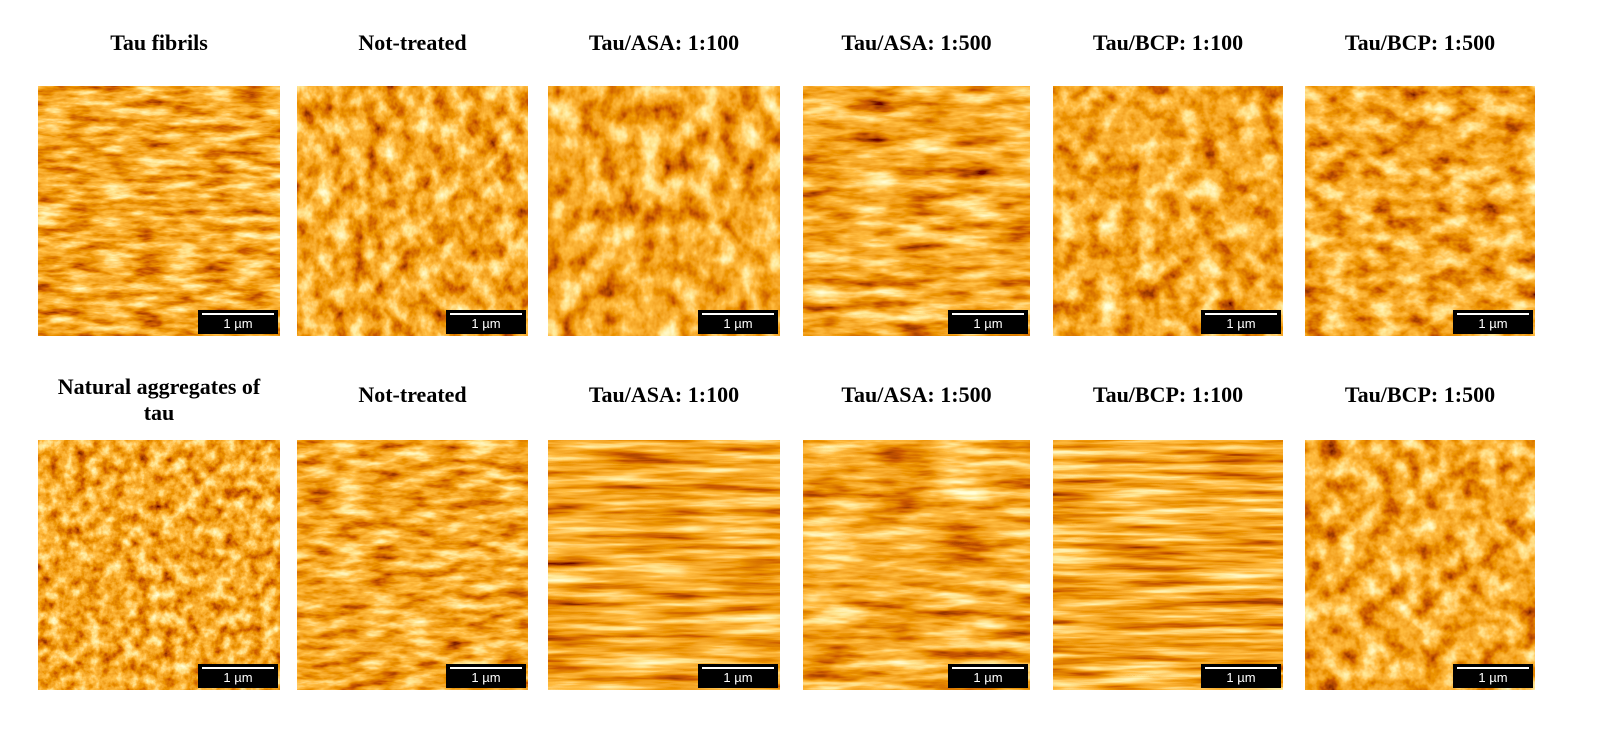 The width and height of the screenshot is (1600, 750). What do you see at coordinates (159, 399) in the screenshot?
I see `panel-title: Natural aggregates of tau` at bounding box center [159, 399].